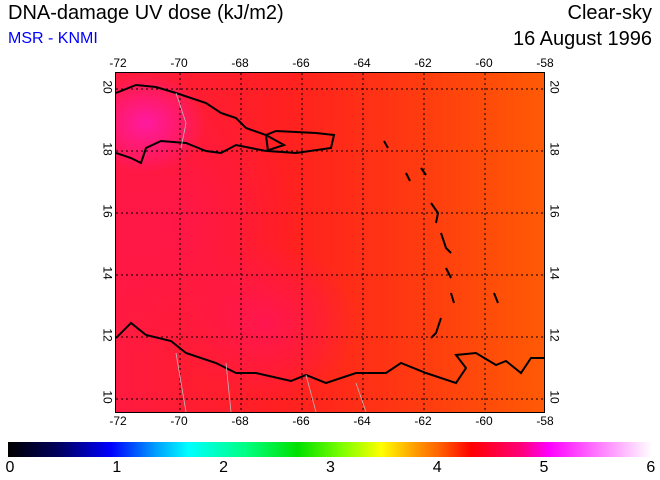 This screenshot has width=660, height=480. What do you see at coordinates (117, 467) in the screenshot?
I see `color-scale-label: 1` at bounding box center [117, 467].